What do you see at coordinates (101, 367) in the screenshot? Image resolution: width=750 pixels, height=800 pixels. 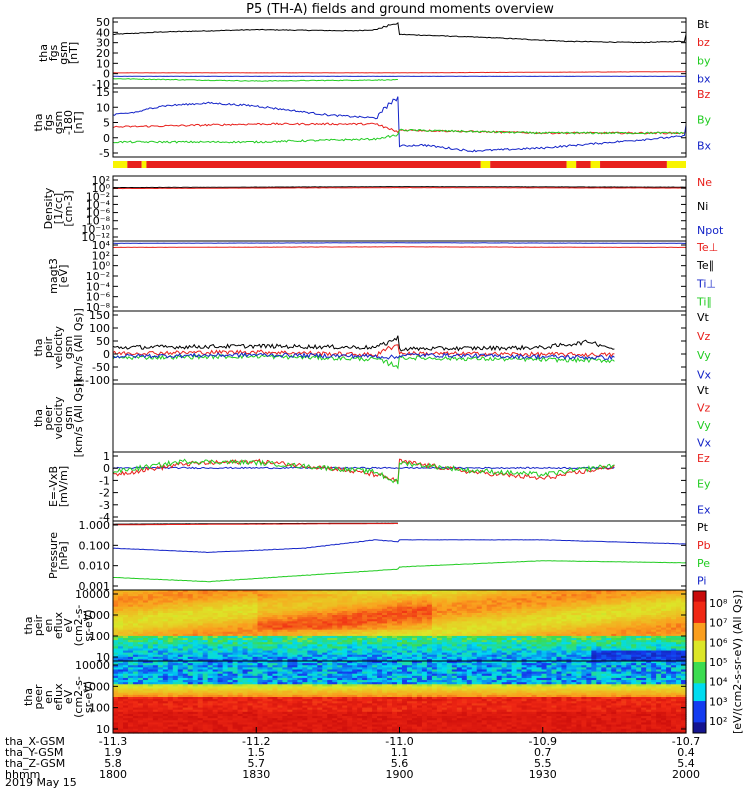 I see `y-tick-label: -50` at bounding box center [101, 367].